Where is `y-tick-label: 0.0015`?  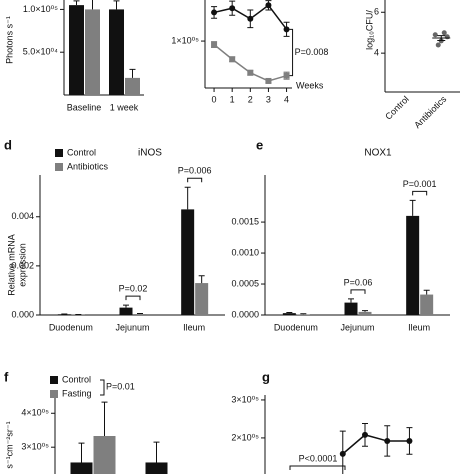
y-tick-label: 0.0015 is located at coordinates (245, 221).